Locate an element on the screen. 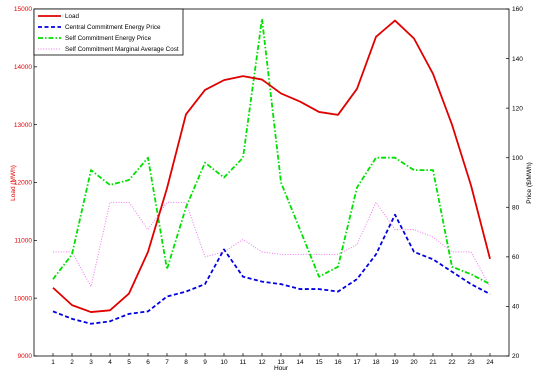 The height and width of the screenshot is (376, 535). y-left-tick-label: 10000 is located at coordinates (23, 298).